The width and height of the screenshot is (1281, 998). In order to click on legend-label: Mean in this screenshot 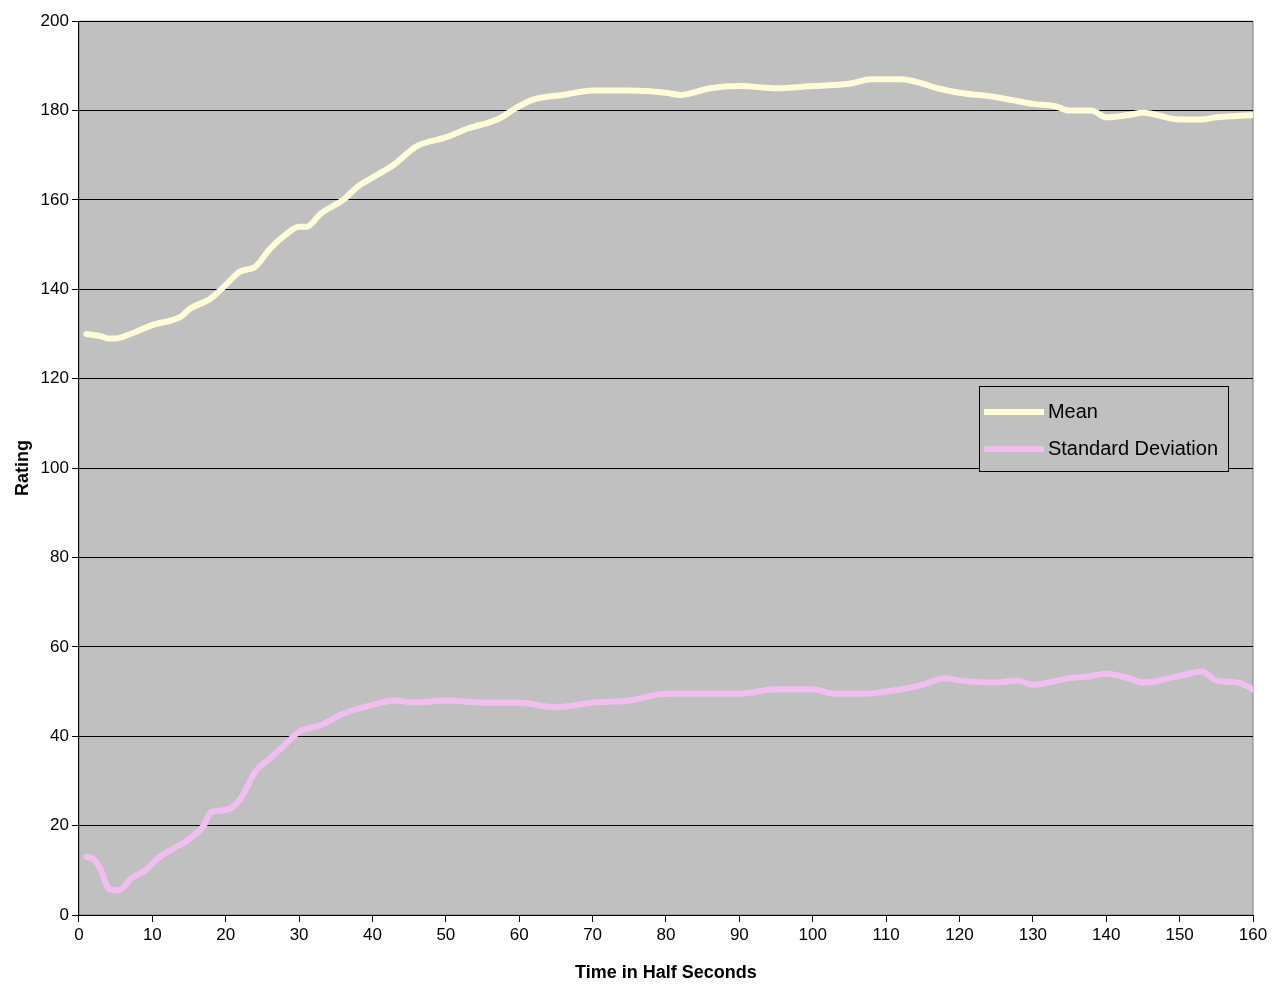, I will do `click(1072, 411)`.